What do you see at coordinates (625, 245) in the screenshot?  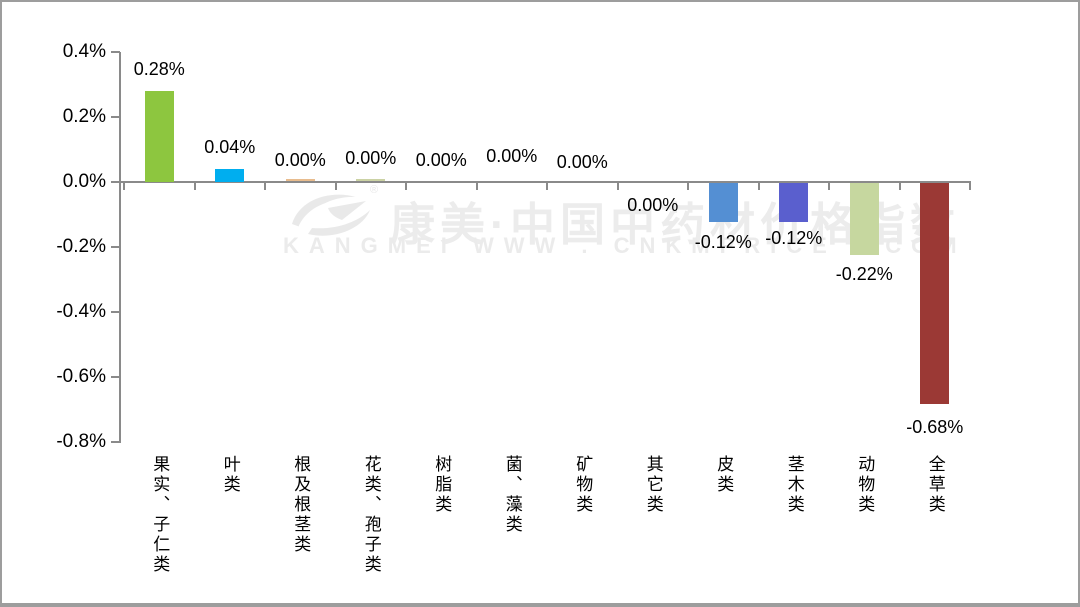 I see `watermark-latin-text: KANGMEI WWW . CNKMPRICE . COM` at bounding box center [625, 245].